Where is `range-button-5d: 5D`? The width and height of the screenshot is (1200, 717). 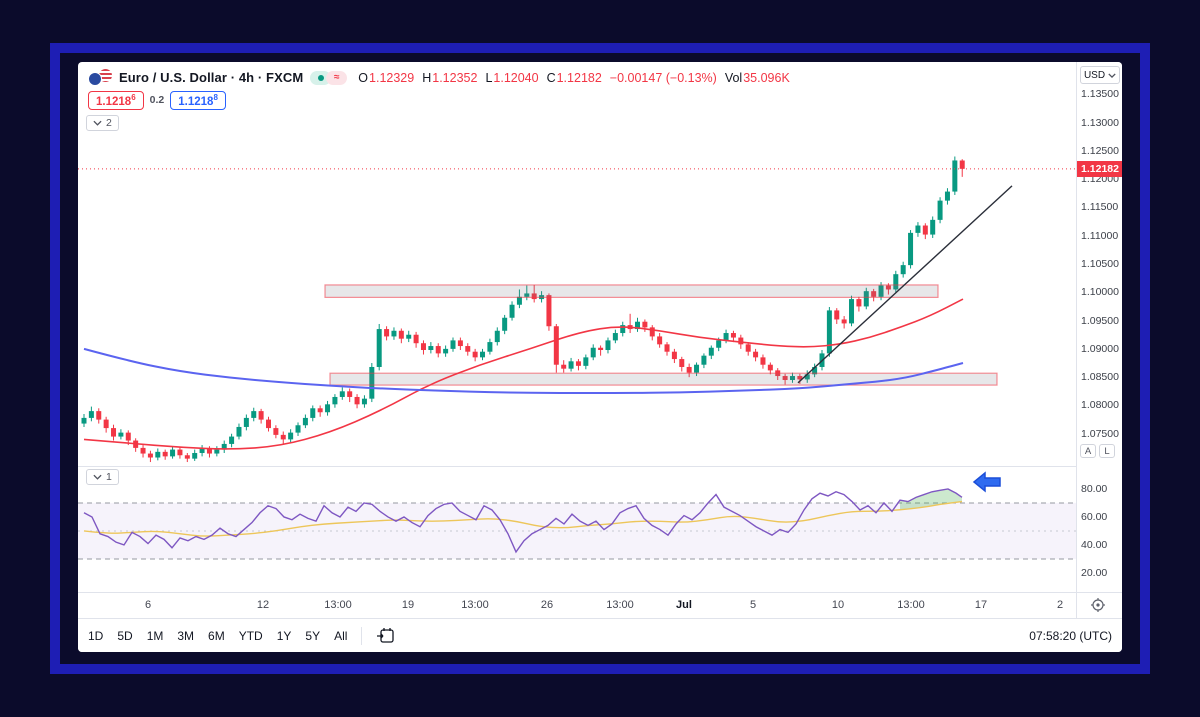
range-button-5d: 5D is located at coordinates (125, 635).